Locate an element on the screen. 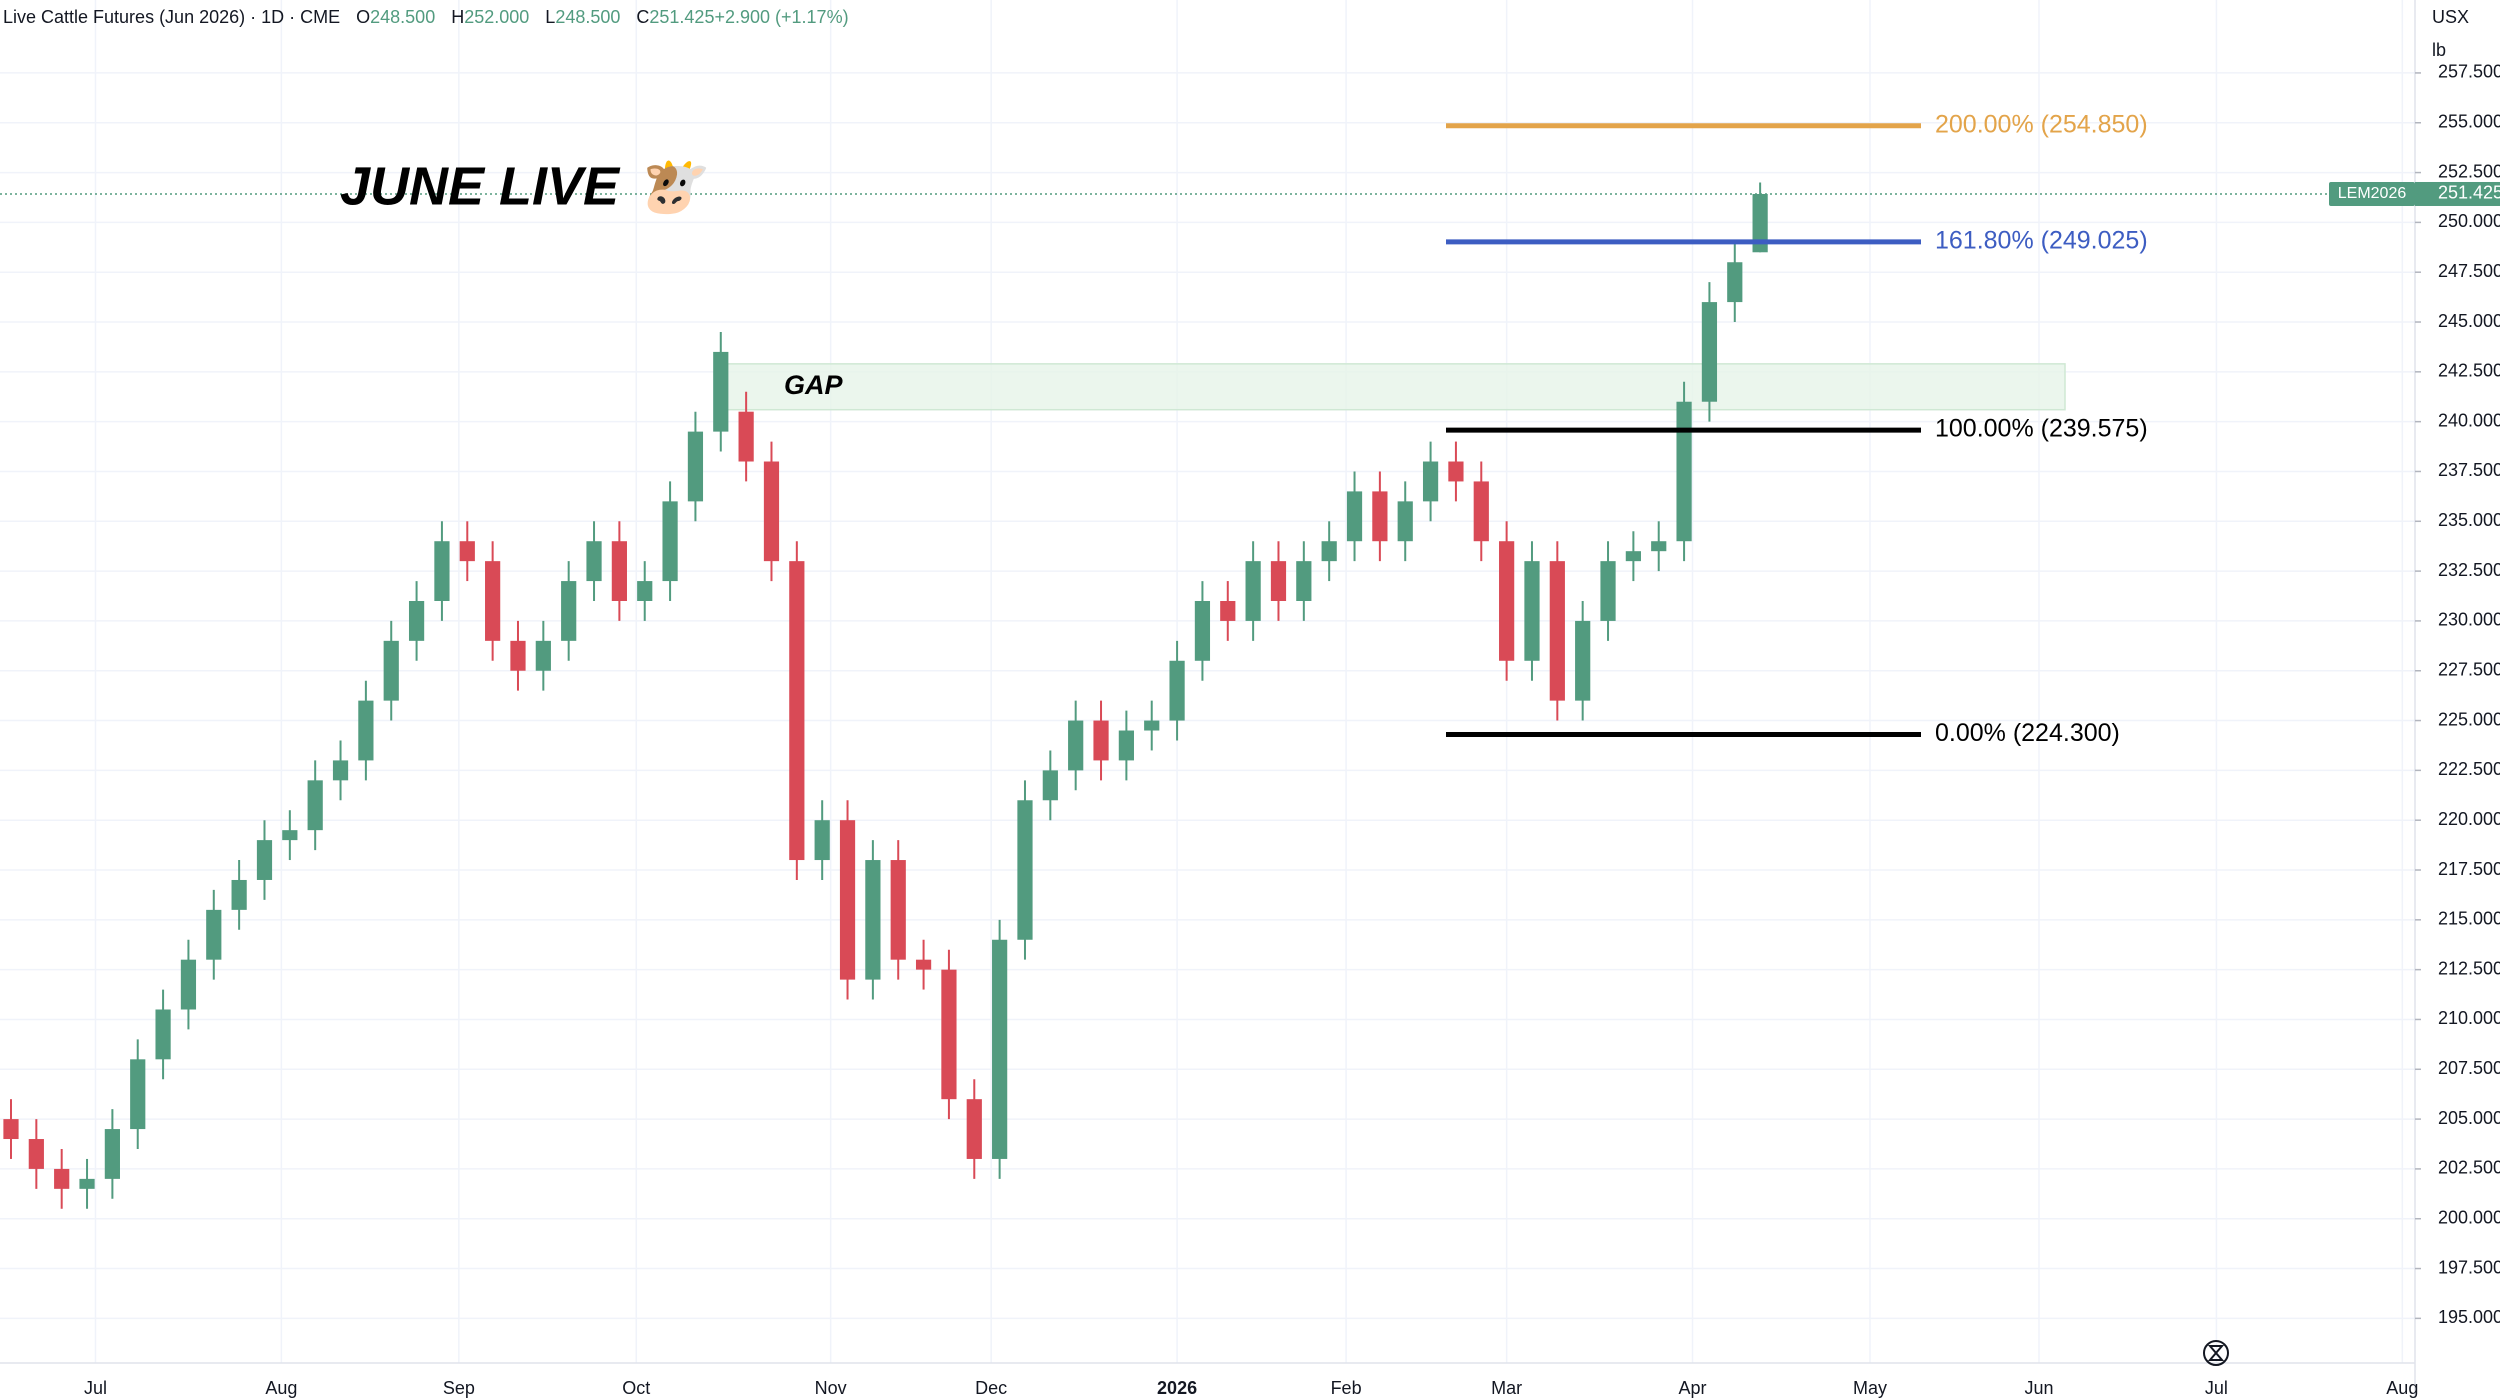 The height and width of the screenshot is (1398, 2500). fib-label: 100.00% (239.575) is located at coordinates (2041, 429).